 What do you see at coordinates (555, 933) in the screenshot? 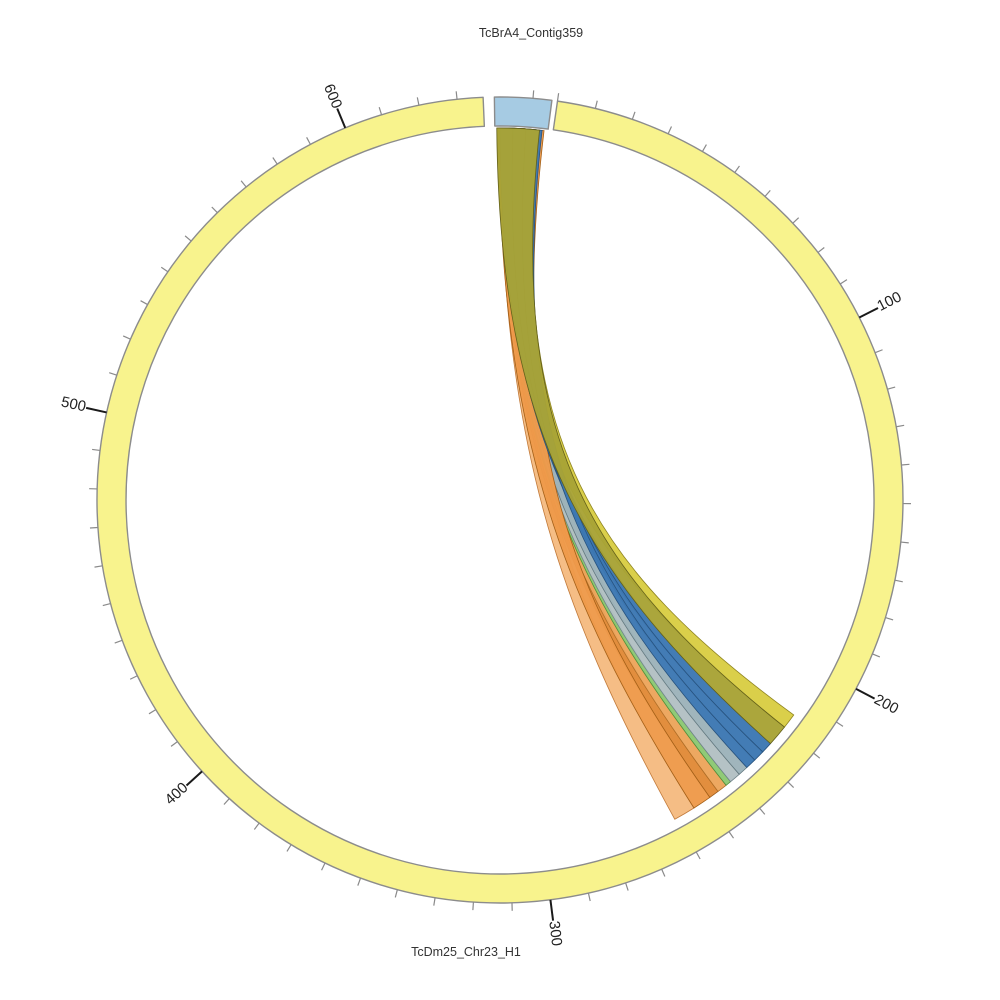
I see `tick-label-300: 300` at bounding box center [555, 933].